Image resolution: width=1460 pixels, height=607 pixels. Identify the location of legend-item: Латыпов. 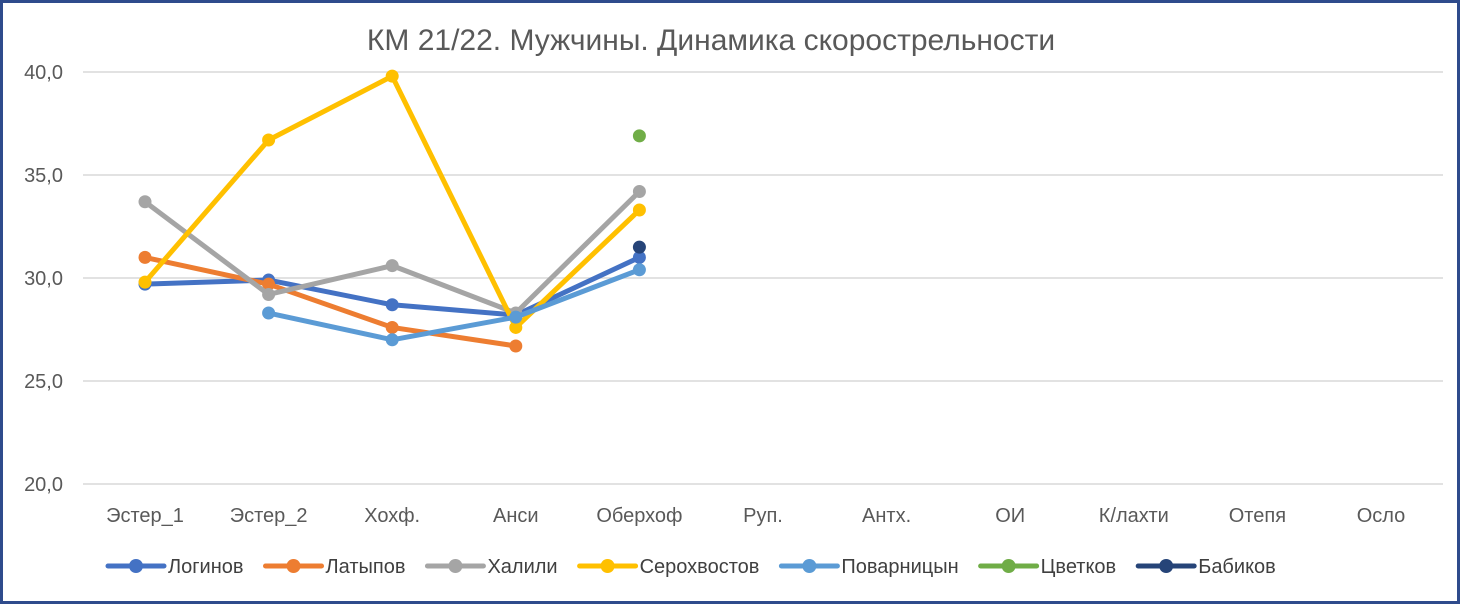
(334, 567).